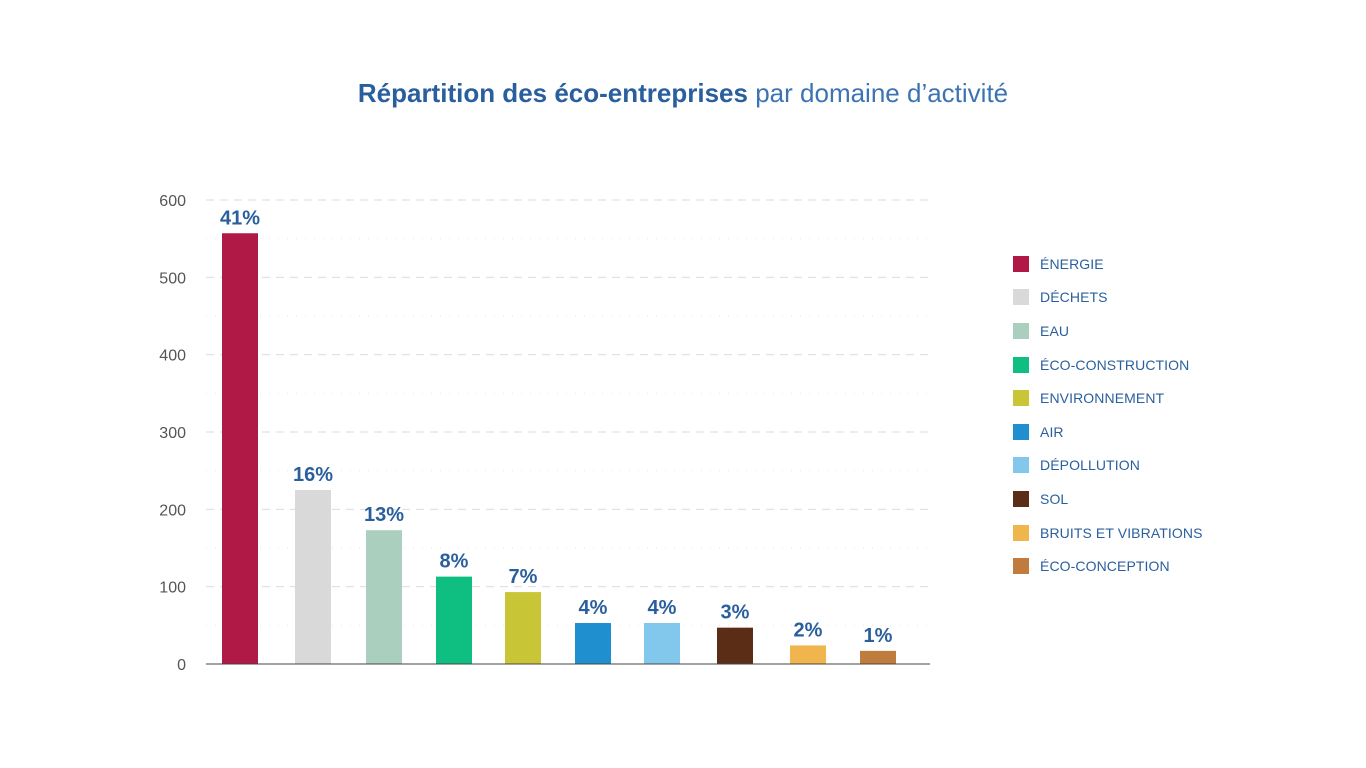 Image resolution: width=1366 pixels, height=768 pixels. I want to click on legend-label: AIR, so click(1052, 431).